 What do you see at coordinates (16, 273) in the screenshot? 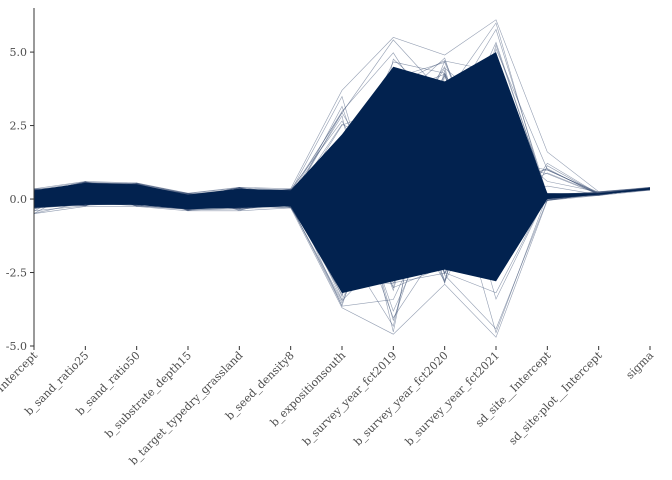
I see `y-tick-label: -2.5` at bounding box center [16, 273].